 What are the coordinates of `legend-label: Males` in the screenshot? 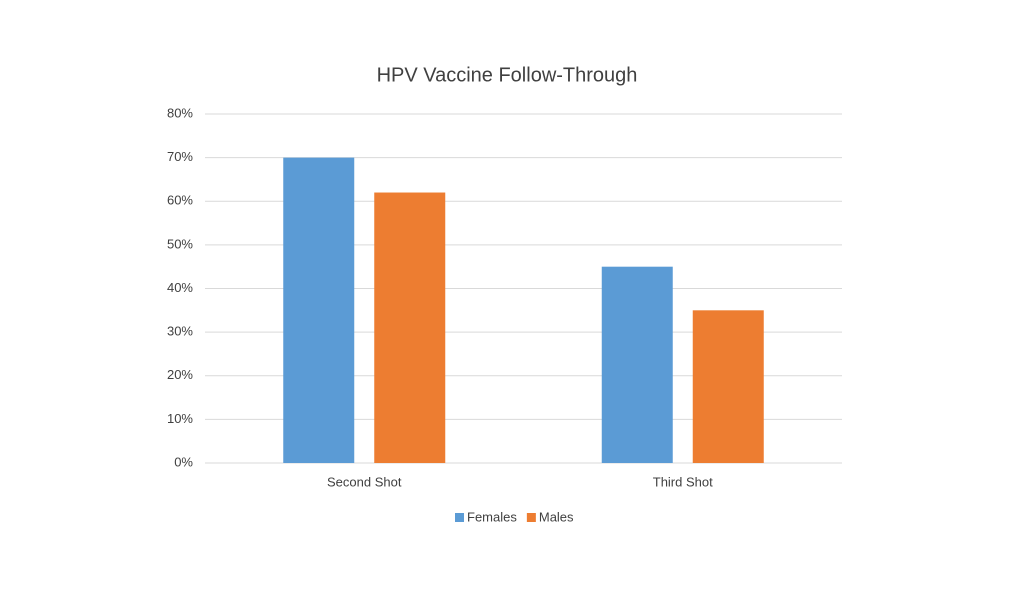 It's located at (556, 516).